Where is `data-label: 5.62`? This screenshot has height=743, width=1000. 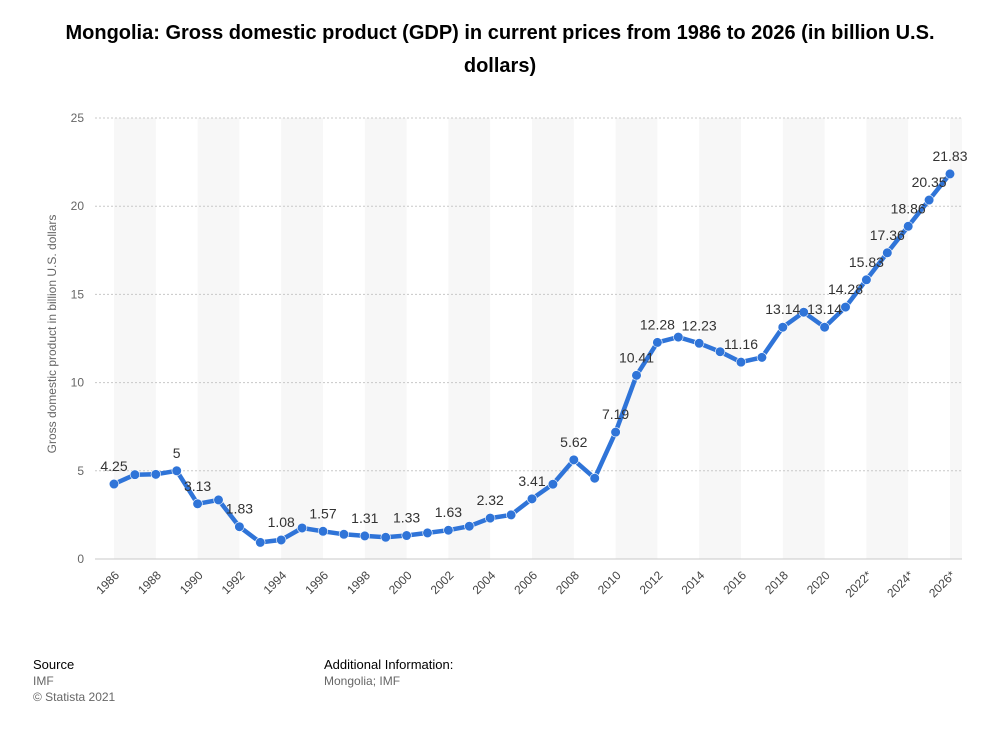 data-label: 5.62 is located at coordinates (573, 442).